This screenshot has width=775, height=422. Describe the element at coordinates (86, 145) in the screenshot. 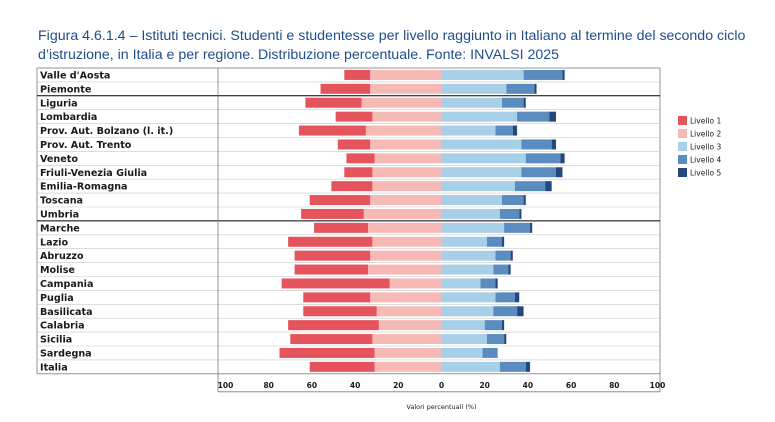

I see `category-label: Prov. Aut. Trento` at that location.